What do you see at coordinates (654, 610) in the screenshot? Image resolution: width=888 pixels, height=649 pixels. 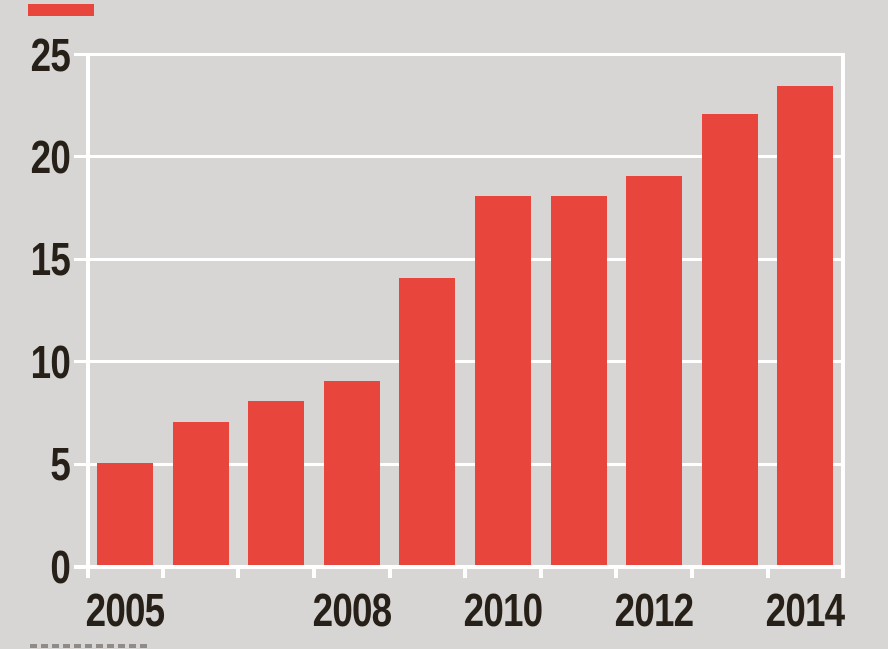 I see `x-axis-tick-label: 2012` at bounding box center [654, 610].